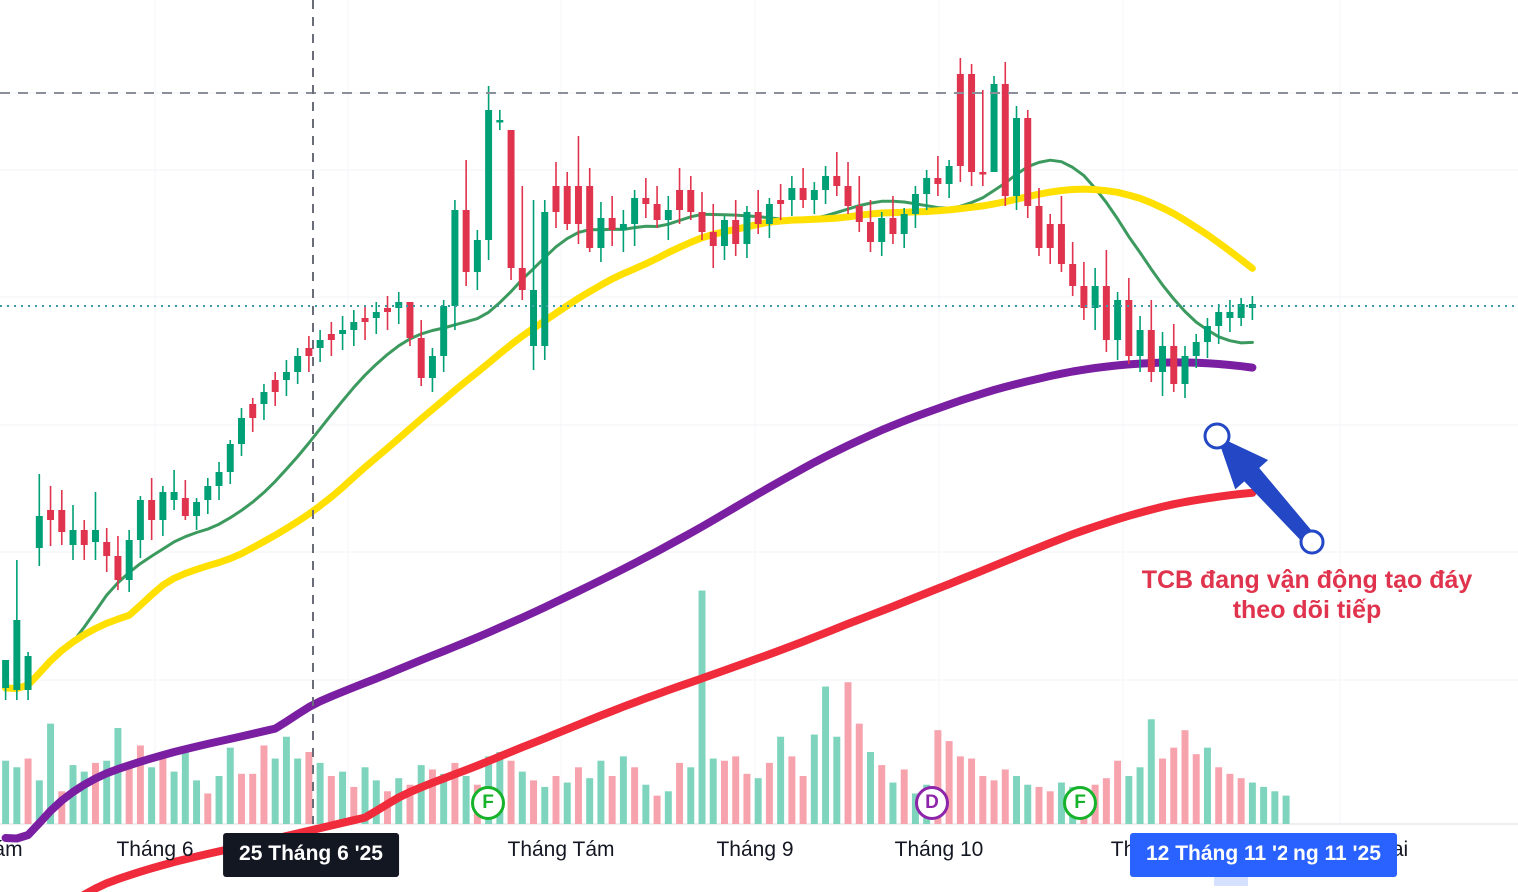 The image size is (1518, 892). Describe the element at coordinates (1342, 855) in the screenshot. I see `x-axis-date-pill-active-secondary: ng 11 '25` at that location.